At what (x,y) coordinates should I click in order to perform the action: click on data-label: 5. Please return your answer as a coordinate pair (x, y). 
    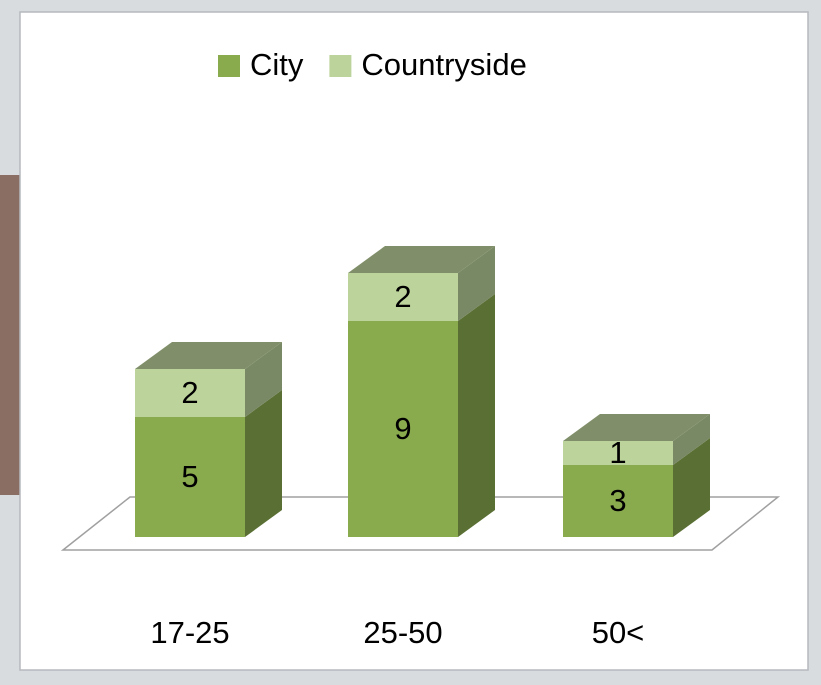
    Looking at the image, I should click on (189, 476).